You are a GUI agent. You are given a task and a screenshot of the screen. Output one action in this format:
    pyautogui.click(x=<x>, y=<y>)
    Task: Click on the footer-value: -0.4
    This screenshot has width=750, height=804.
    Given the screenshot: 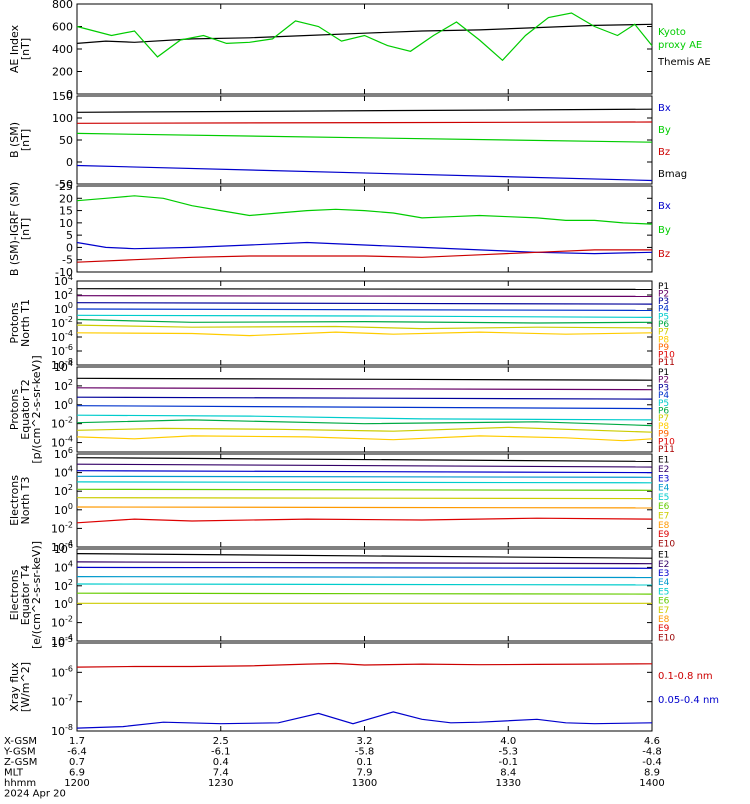 What is the action you would take?
    pyautogui.click(x=652, y=762)
    